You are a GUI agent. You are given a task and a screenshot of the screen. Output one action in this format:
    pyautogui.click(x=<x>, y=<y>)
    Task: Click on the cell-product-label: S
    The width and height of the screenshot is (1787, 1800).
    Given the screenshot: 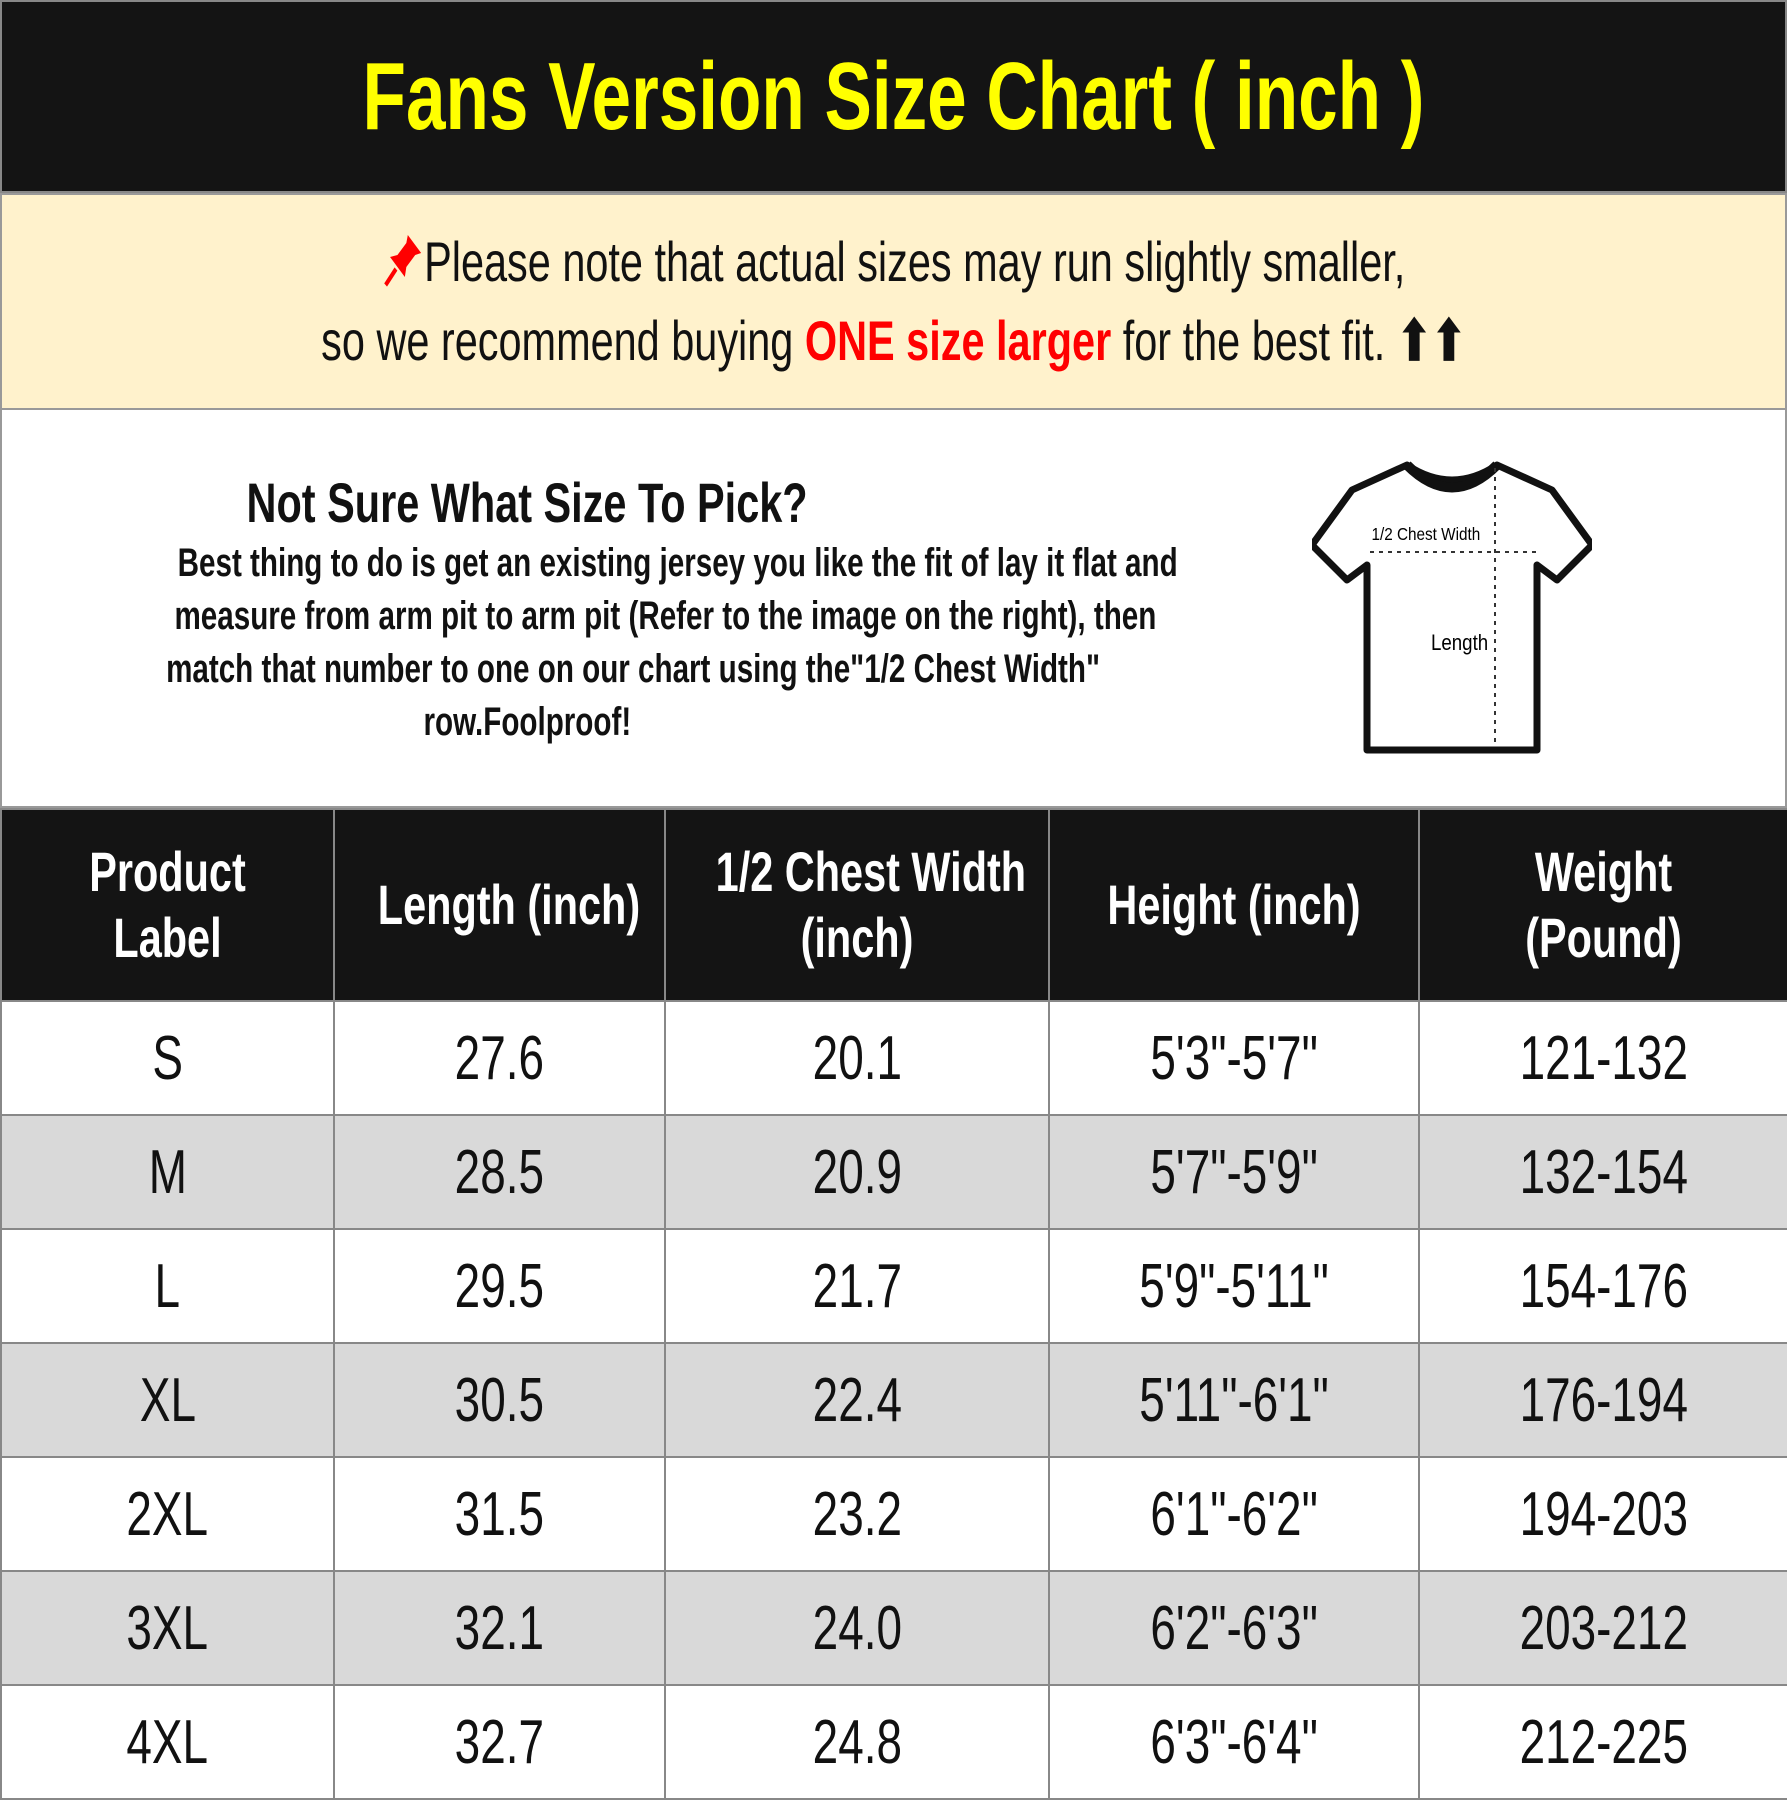 What is the action you would take?
    pyautogui.click(x=167, y=1058)
    